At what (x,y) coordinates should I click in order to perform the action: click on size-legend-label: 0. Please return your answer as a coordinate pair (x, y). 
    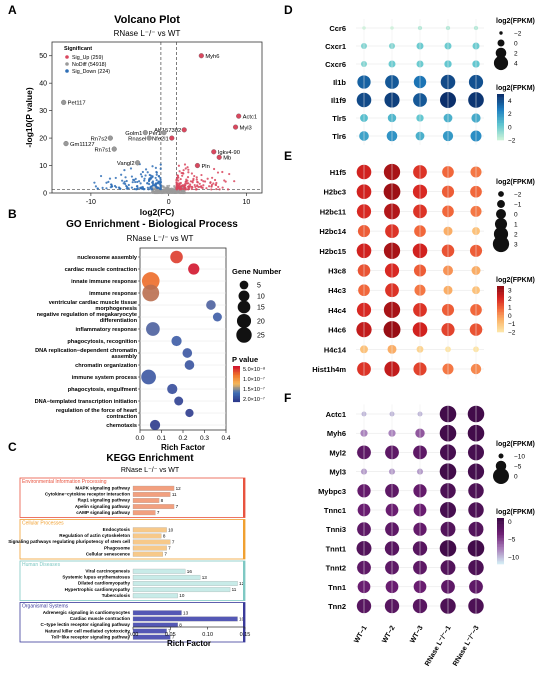
    Looking at the image, I should click on (516, 477).